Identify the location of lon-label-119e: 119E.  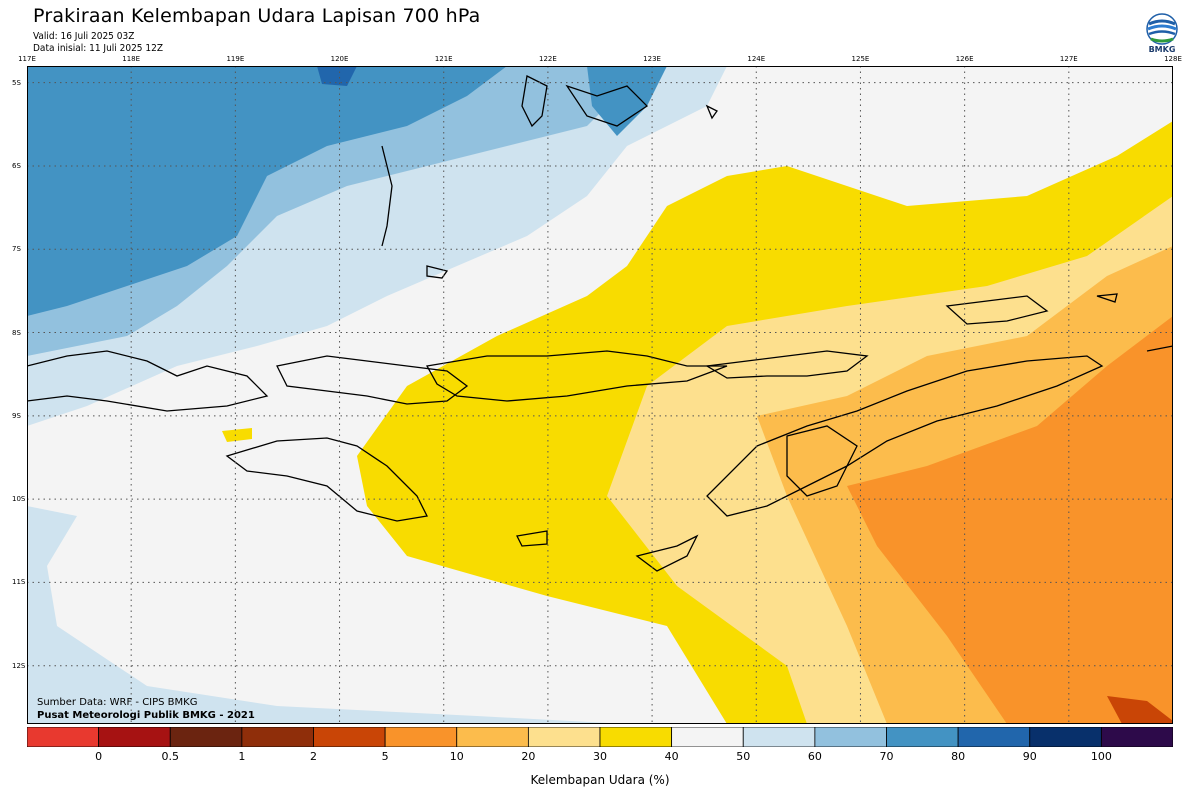
(235, 59).